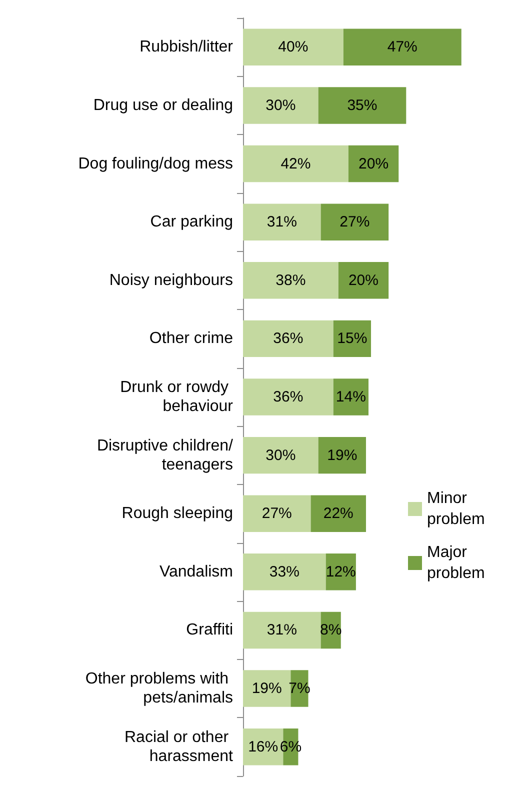 This screenshot has height=789, width=522. Describe the element at coordinates (191, 222) in the screenshot. I see `y-tick-label: Car parking` at that location.